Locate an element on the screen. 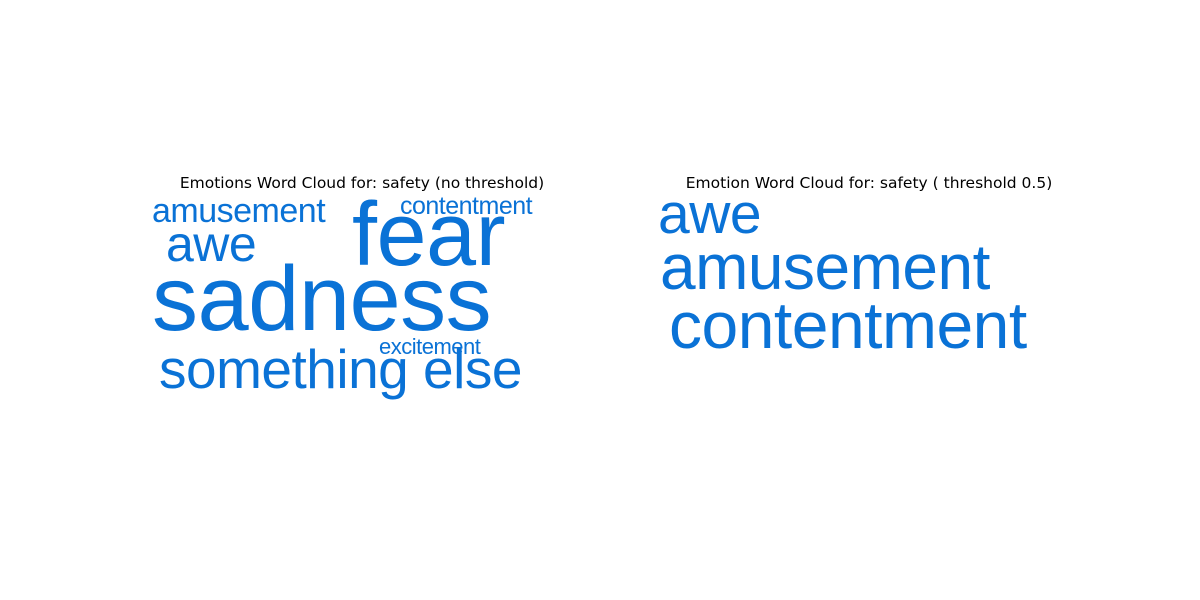 The width and height of the screenshot is (1200, 600). word-excitement: excitement is located at coordinates (430, 346).